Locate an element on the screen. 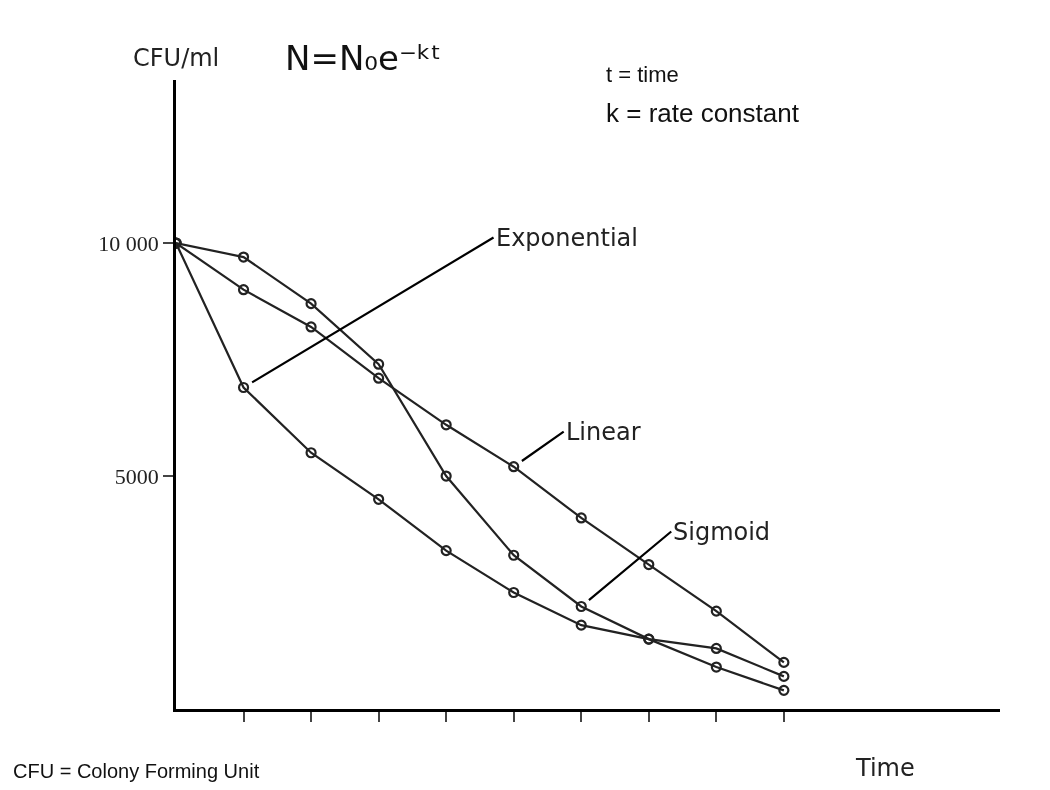 The height and width of the screenshot is (790, 1050). text: N=N₀e⁻ᵏᵗ is located at coordinates (363, 58).